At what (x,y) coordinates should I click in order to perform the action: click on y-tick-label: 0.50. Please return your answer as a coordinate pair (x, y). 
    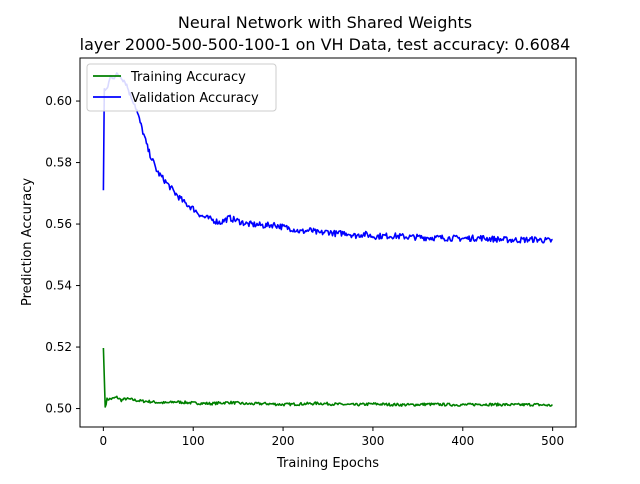
    Looking at the image, I should click on (58, 409).